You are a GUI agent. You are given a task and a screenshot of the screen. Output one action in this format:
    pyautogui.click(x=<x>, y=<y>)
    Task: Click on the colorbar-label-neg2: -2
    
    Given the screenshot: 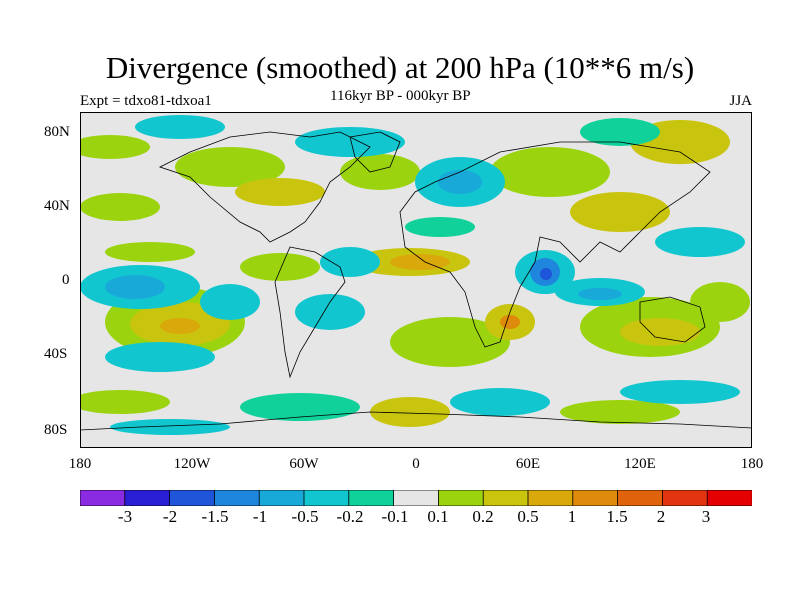 What is the action you would take?
    pyautogui.click(x=170, y=516)
    